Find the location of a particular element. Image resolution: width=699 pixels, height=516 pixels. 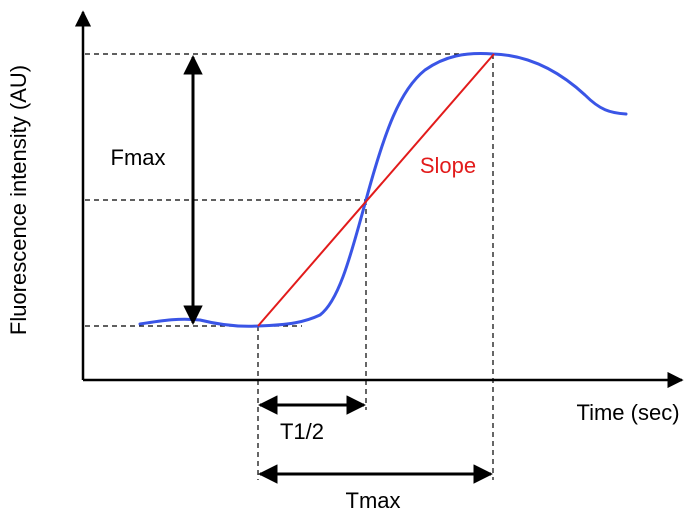

fmax-label: Fmax is located at coordinates (138, 157).